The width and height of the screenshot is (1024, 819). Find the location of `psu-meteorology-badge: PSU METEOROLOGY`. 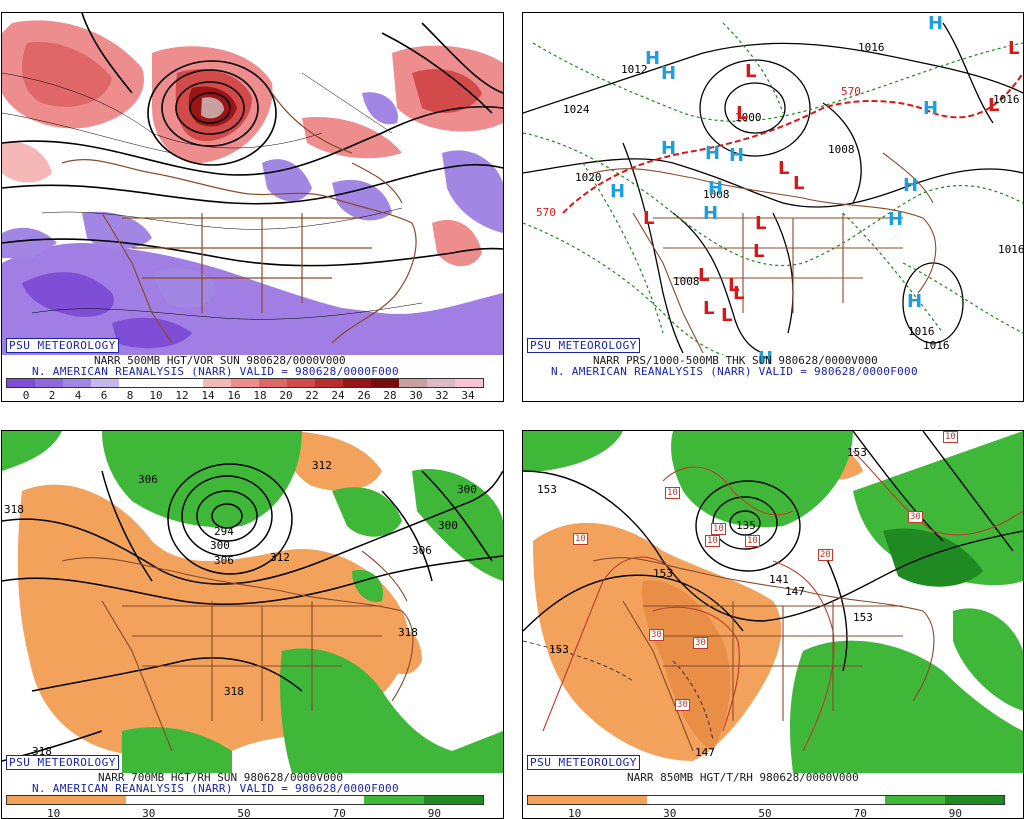

psu-meteorology-badge: PSU METEOROLOGY is located at coordinates (583, 345).